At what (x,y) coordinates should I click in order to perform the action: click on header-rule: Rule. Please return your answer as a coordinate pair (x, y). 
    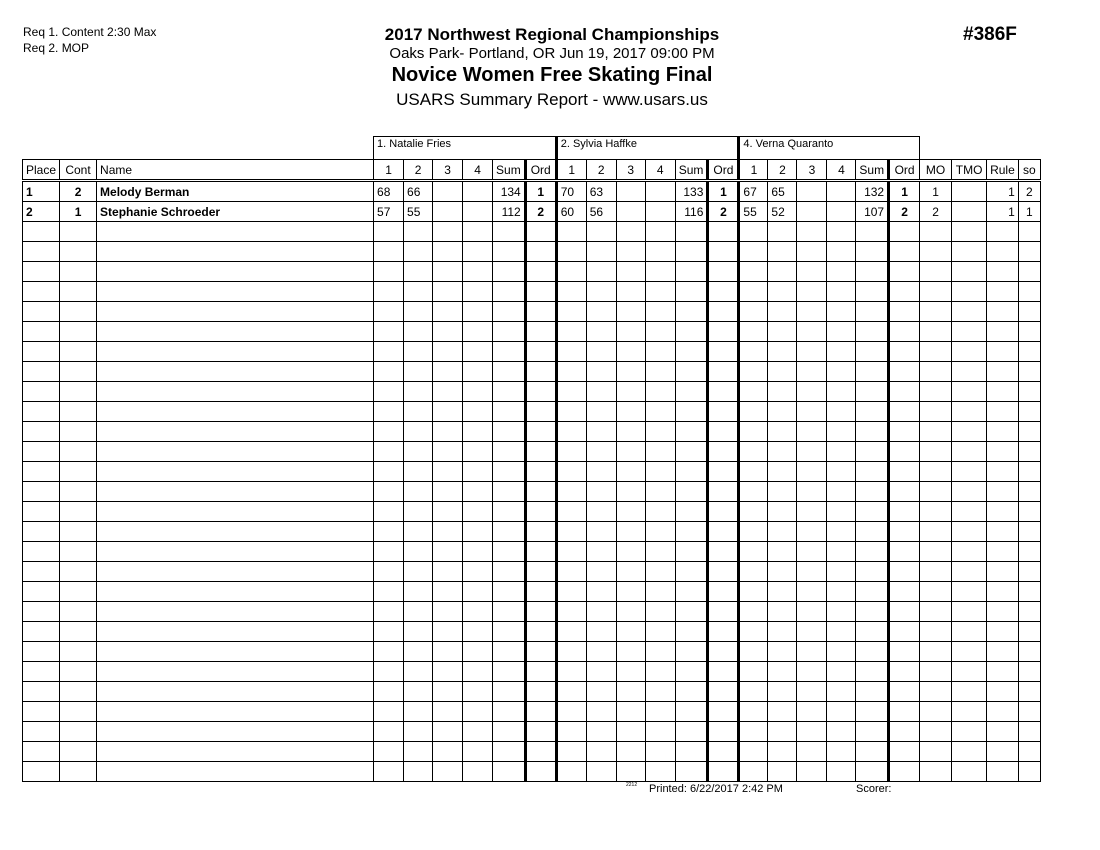
    Looking at the image, I should click on (1002, 170).